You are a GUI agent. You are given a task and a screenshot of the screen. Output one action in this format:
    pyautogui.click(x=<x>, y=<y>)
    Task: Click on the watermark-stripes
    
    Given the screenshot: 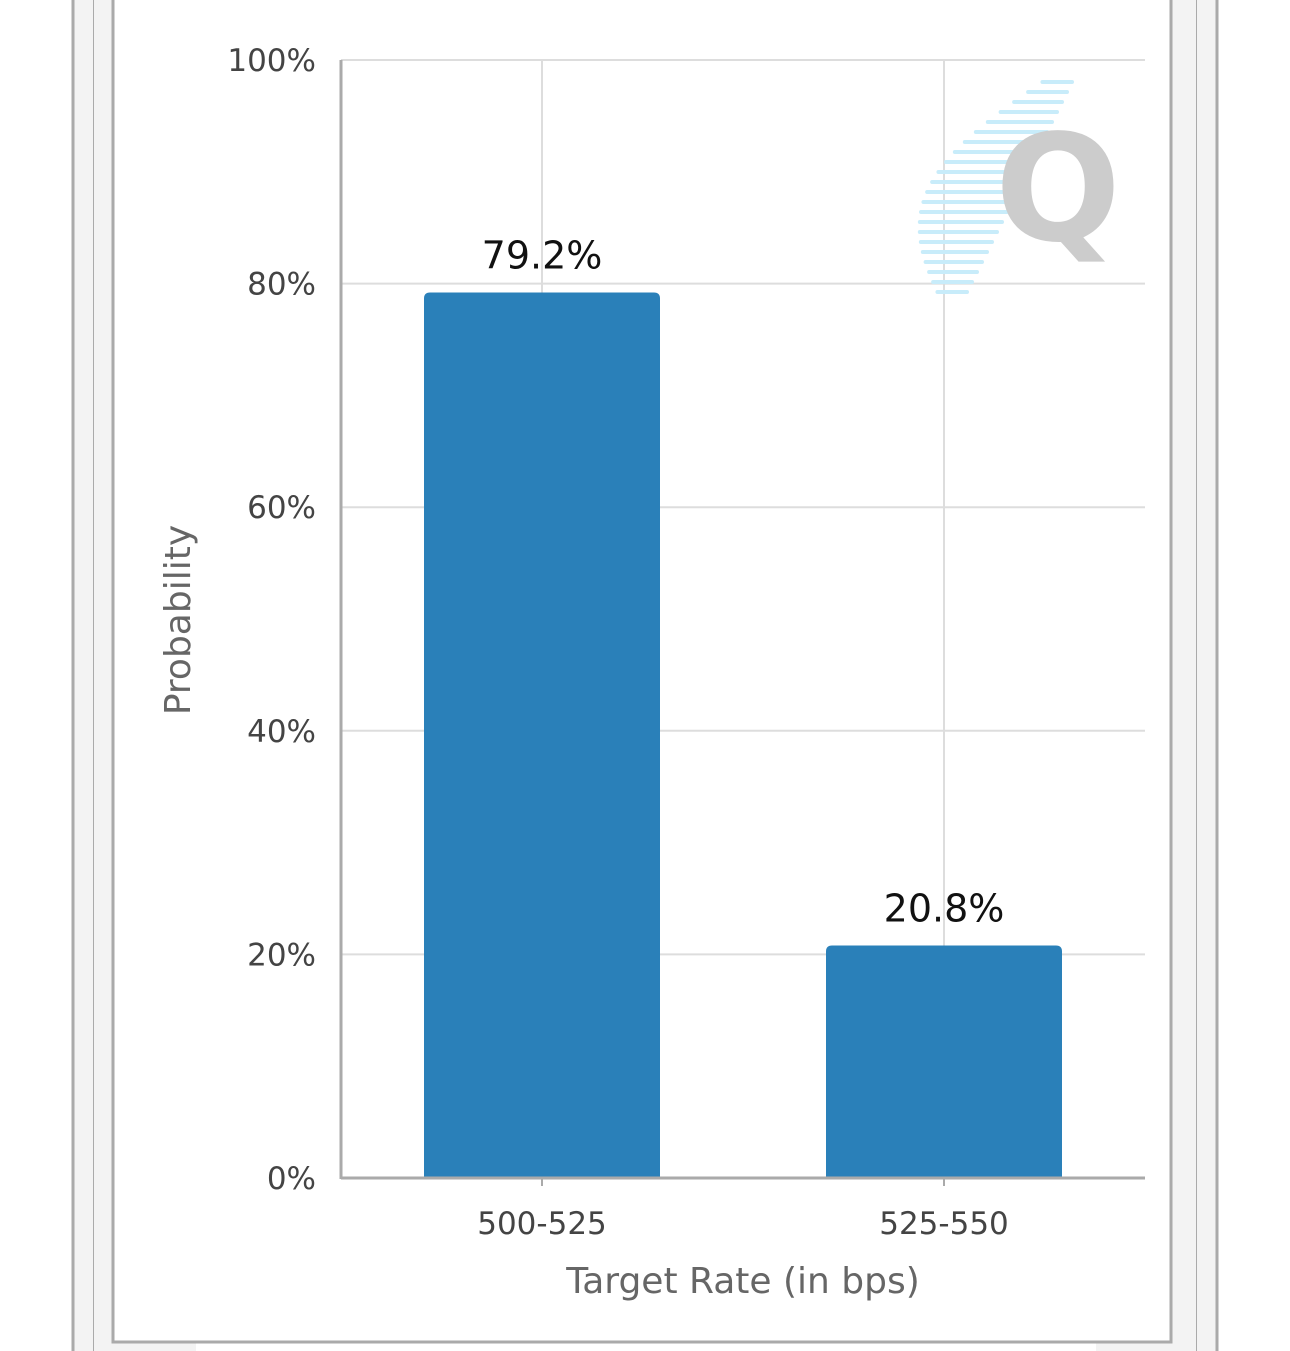 What is the action you would take?
    pyautogui.click(x=995, y=187)
    